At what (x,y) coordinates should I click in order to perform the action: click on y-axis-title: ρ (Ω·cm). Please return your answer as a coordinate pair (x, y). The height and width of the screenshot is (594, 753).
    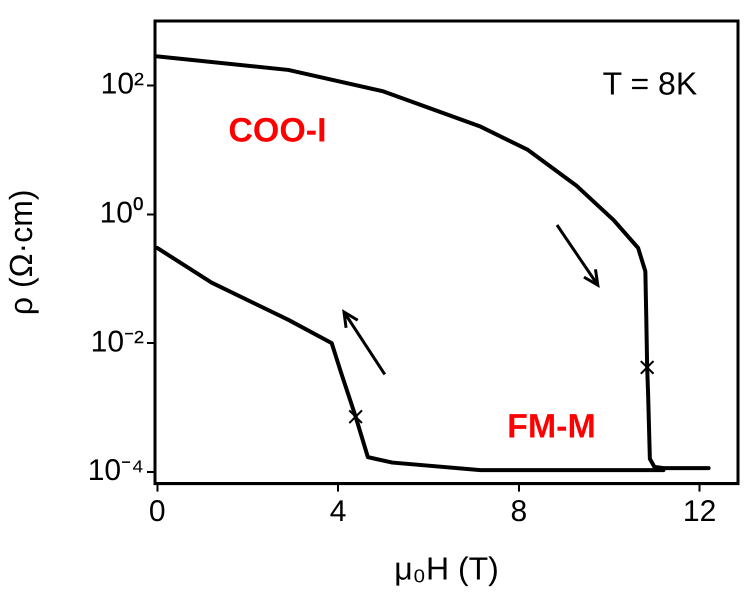
    Looking at the image, I should click on (21, 252).